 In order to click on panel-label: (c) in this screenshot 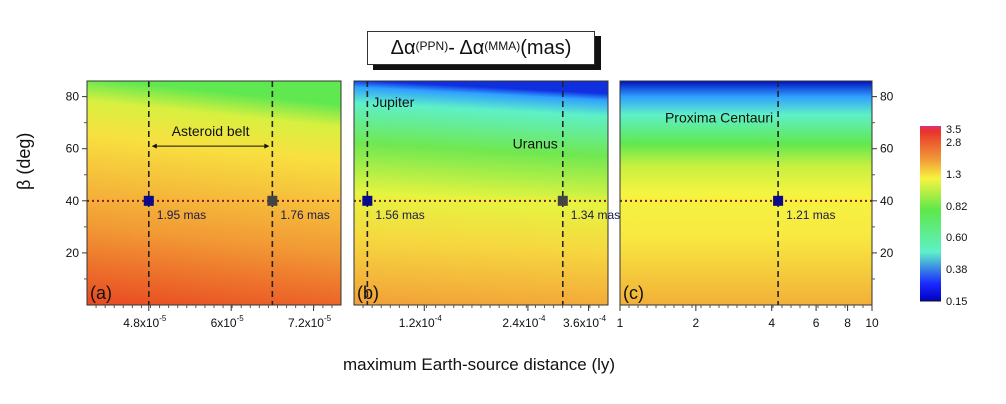, I will do `click(633, 293)`.